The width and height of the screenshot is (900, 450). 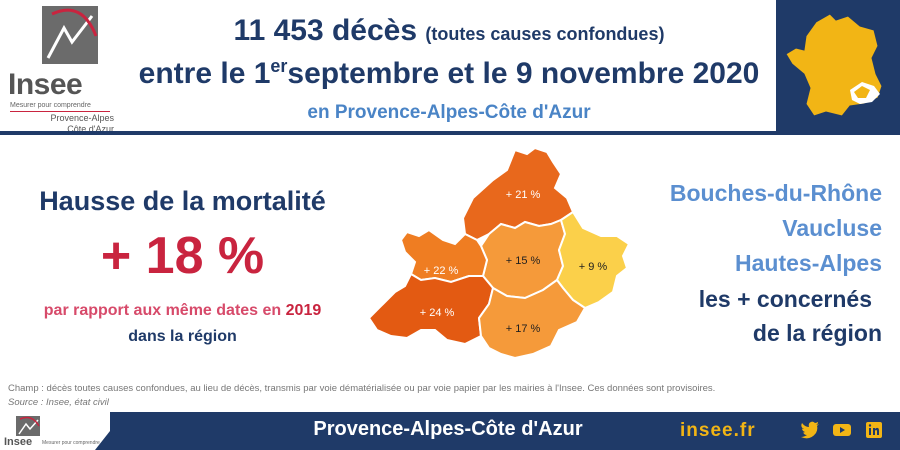 What do you see at coordinates (842, 430) in the screenshot?
I see `youtube-icon` at bounding box center [842, 430].